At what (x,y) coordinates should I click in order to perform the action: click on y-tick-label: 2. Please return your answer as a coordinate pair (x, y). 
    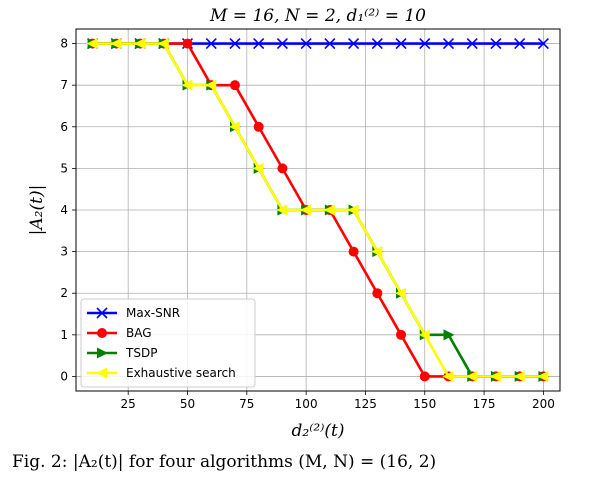
    Looking at the image, I should click on (64, 293).